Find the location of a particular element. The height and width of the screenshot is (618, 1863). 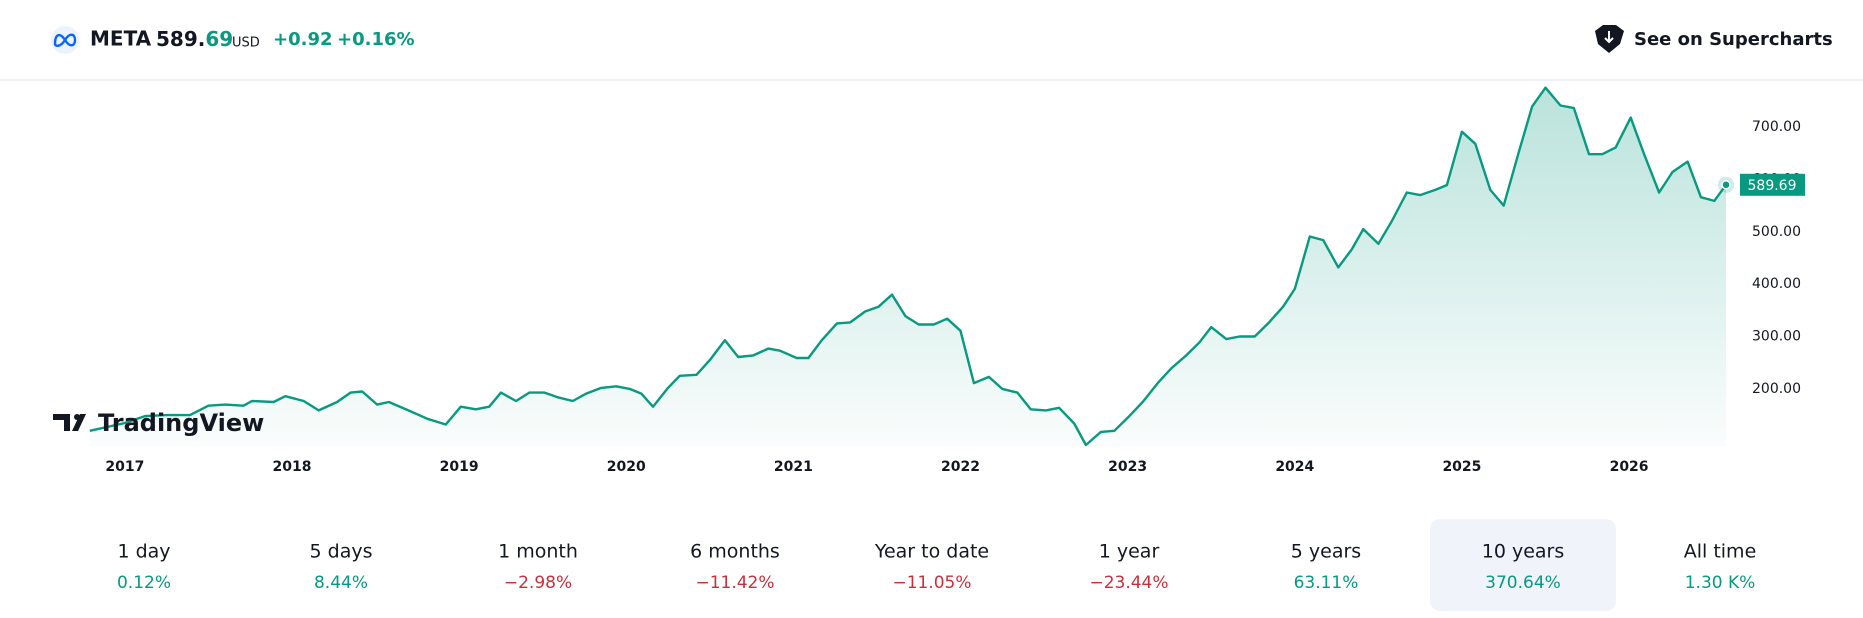

watermark-logo is located at coordinates (69, 422).